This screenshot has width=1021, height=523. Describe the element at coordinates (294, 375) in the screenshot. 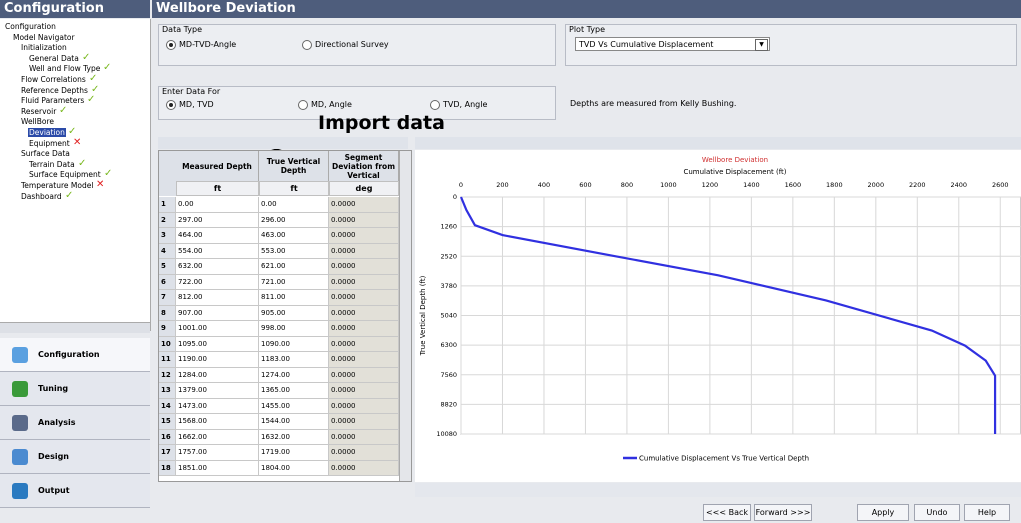

I see `table-cell: 1274.00` at that location.